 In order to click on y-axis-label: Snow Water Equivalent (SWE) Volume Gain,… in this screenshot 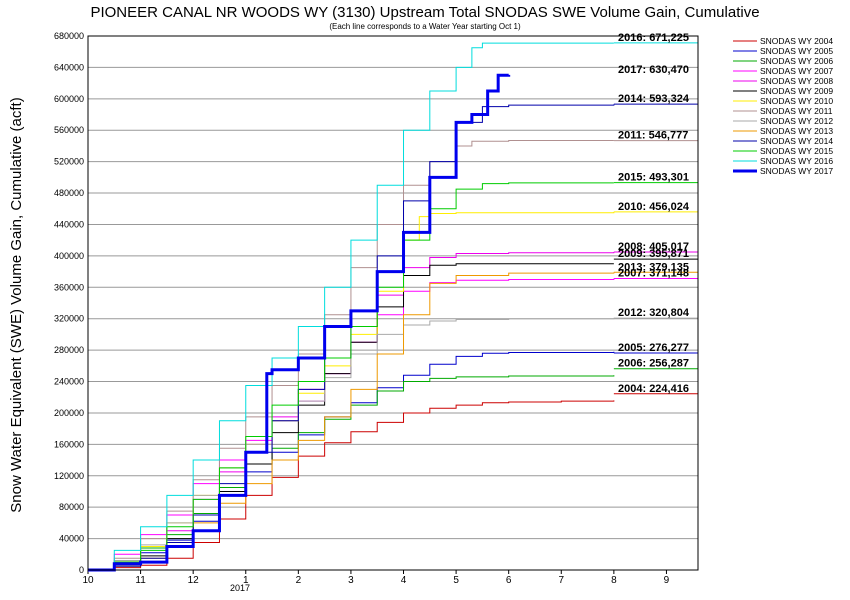, I will do `click(16, 304)`.